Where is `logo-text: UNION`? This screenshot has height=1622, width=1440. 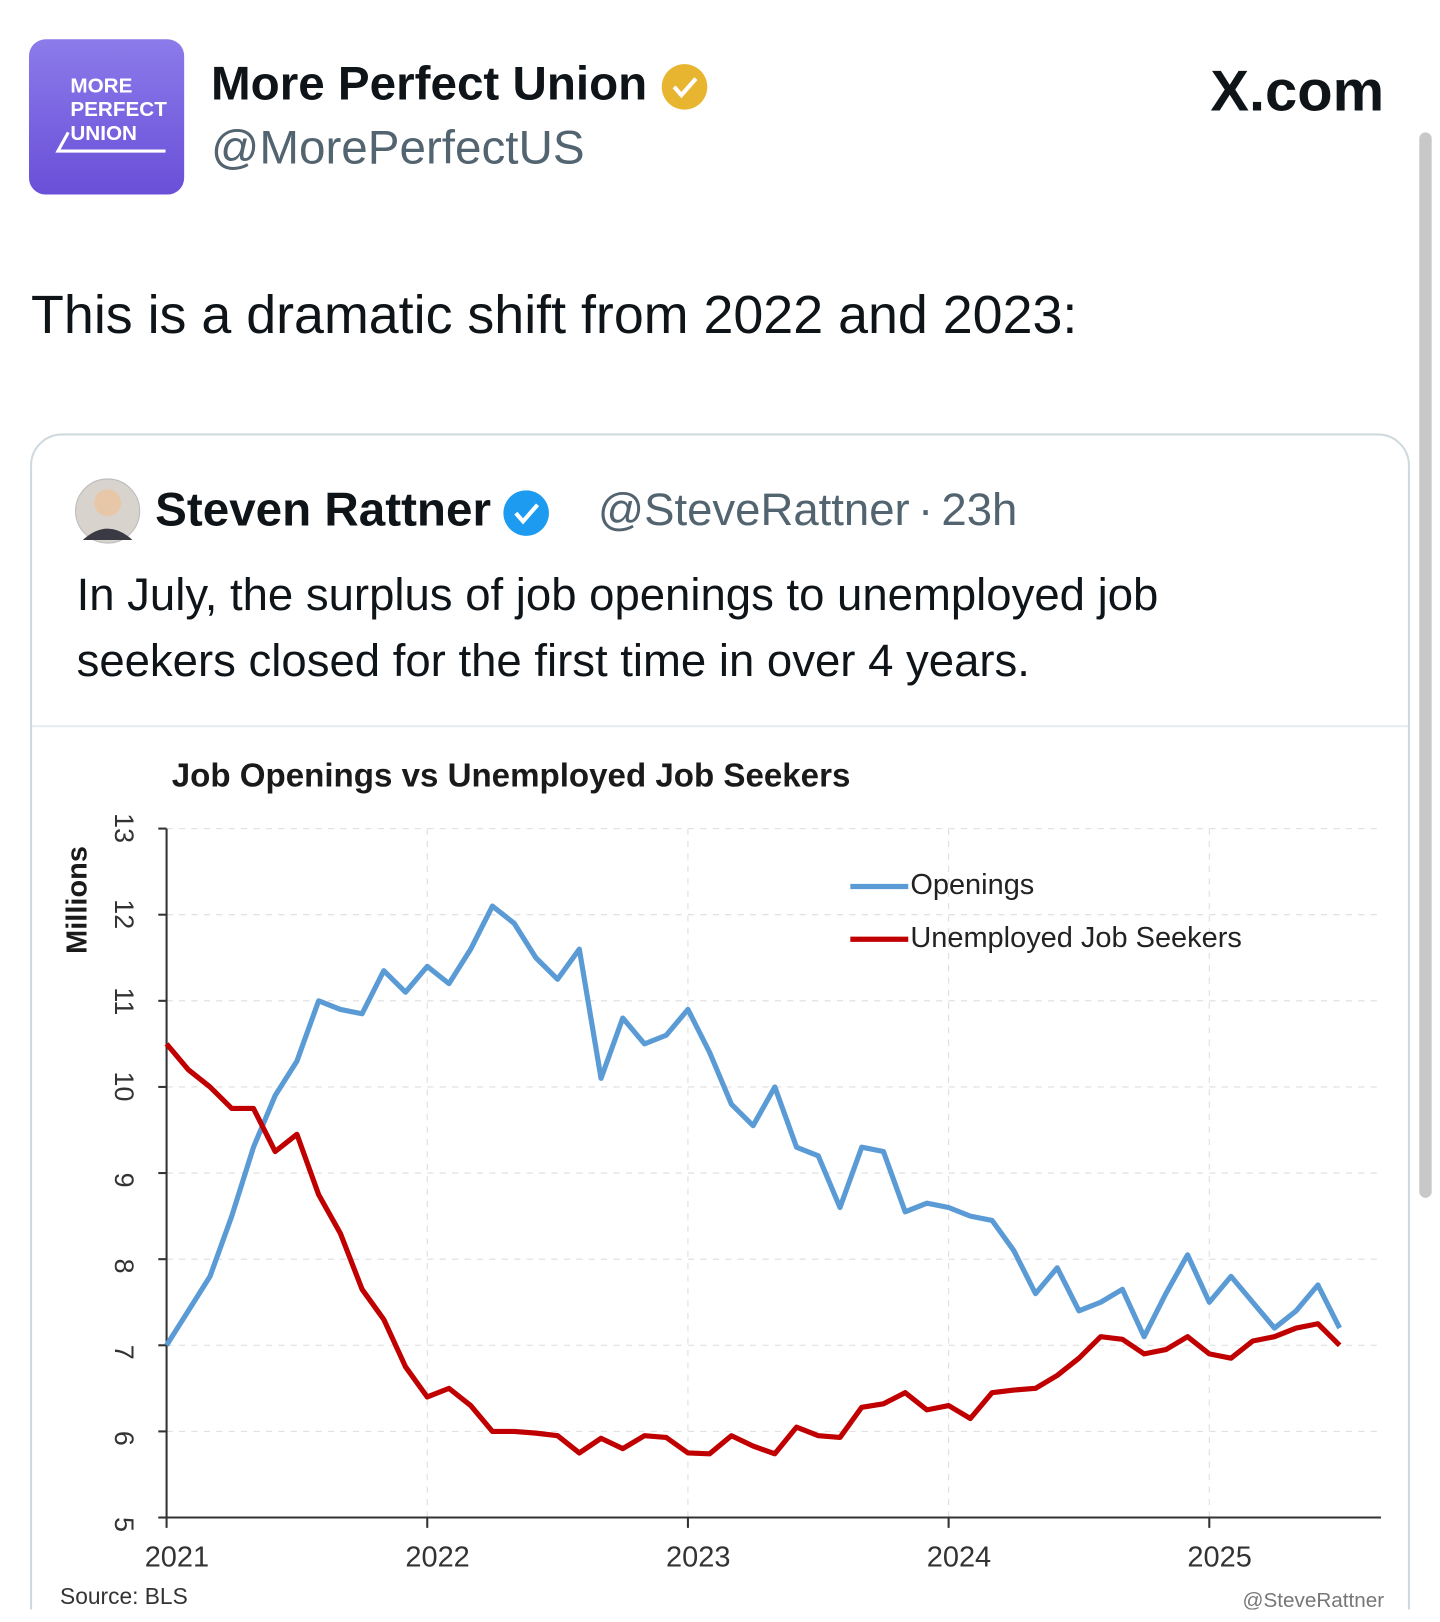 logo-text: UNION is located at coordinates (103, 133).